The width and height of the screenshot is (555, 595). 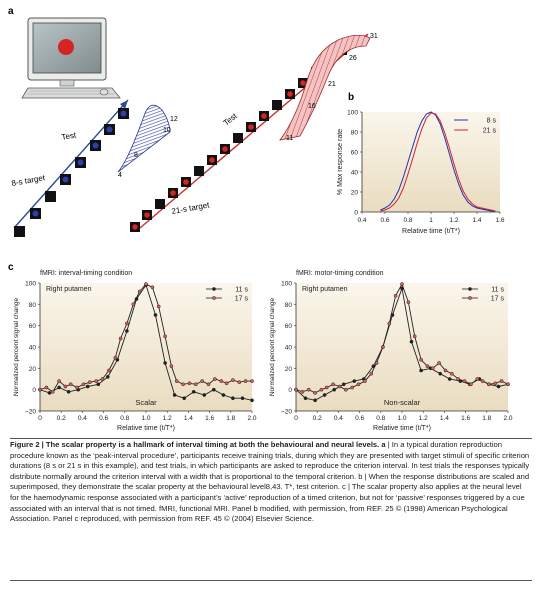 I want to click on panel-label-a: a, so click(x=11, y=11).